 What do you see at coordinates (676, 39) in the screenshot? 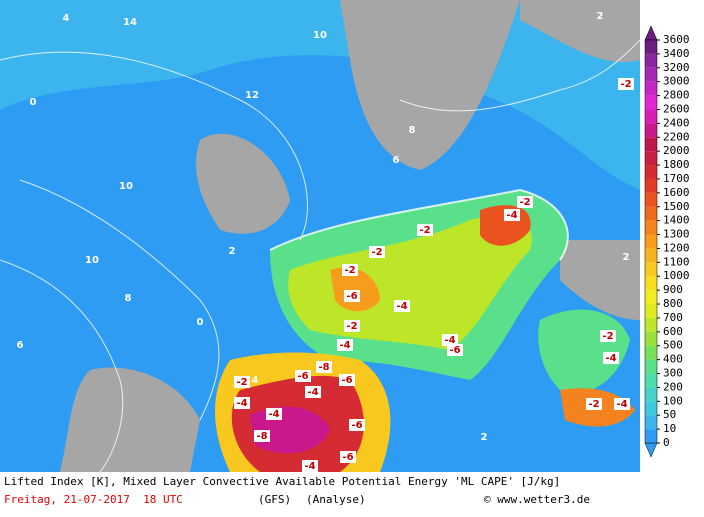
I see `colorbar-label: 3600` at bounding box center [676, 39].